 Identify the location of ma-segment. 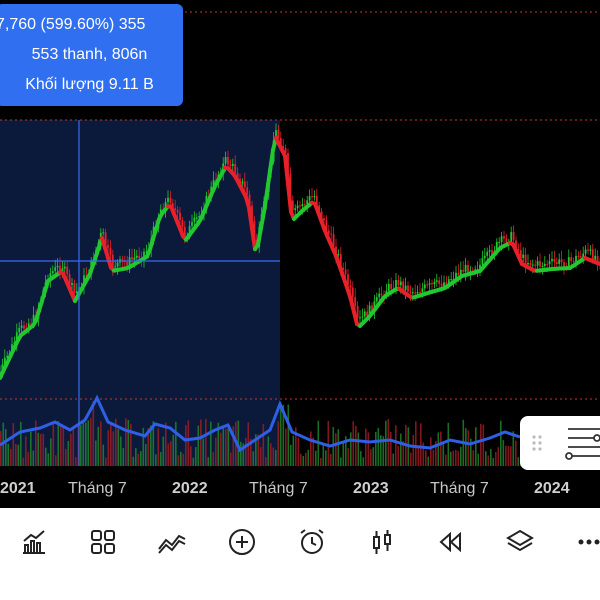
(262, 220).